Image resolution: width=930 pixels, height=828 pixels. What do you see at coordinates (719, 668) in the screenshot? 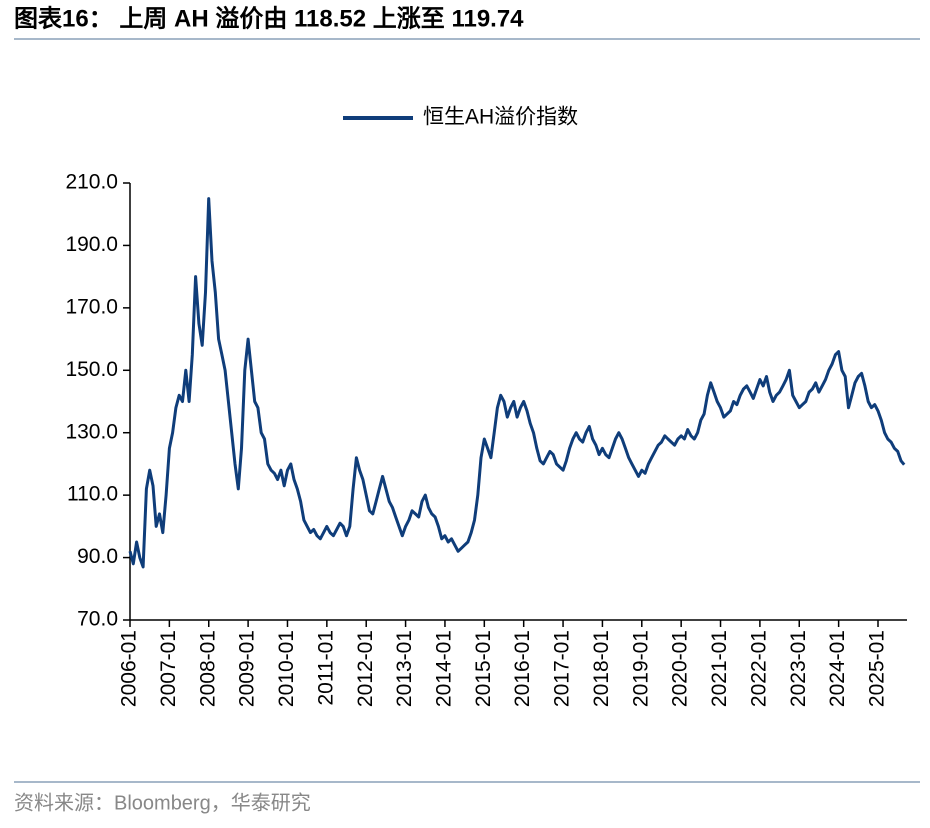
I see `x-tick-label: 2021-01` at bounding box center [719, 668].